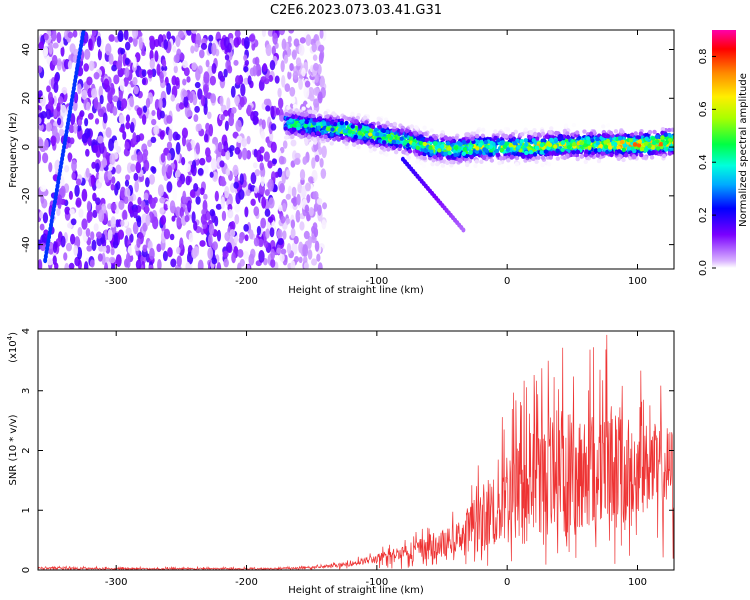  I want to click on y-tick-label: 2, so click(26, 450).